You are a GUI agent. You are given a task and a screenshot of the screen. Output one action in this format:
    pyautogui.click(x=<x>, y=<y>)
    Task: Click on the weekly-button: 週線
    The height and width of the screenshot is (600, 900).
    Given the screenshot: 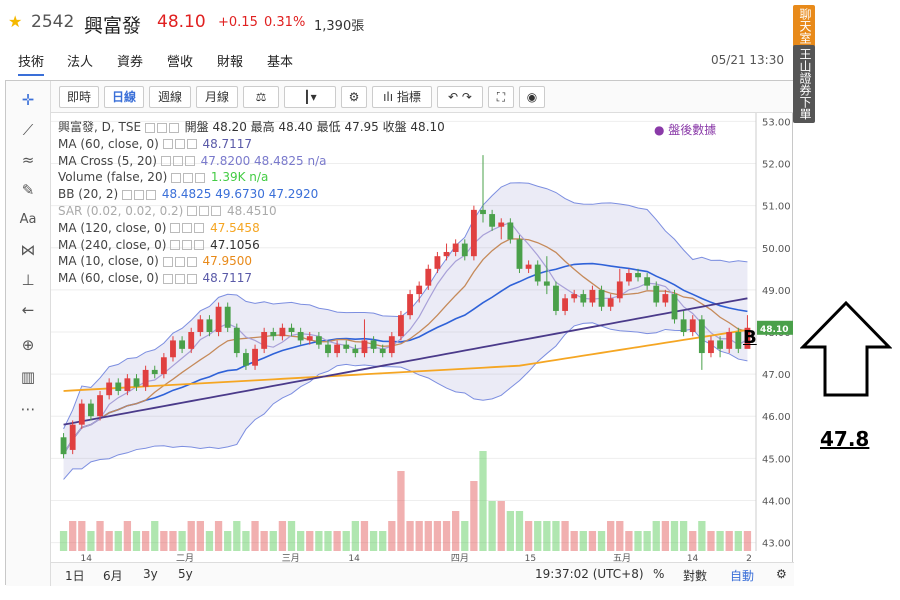 What is the action you would take?
    pyautogui.click(x=170, y=97)
    